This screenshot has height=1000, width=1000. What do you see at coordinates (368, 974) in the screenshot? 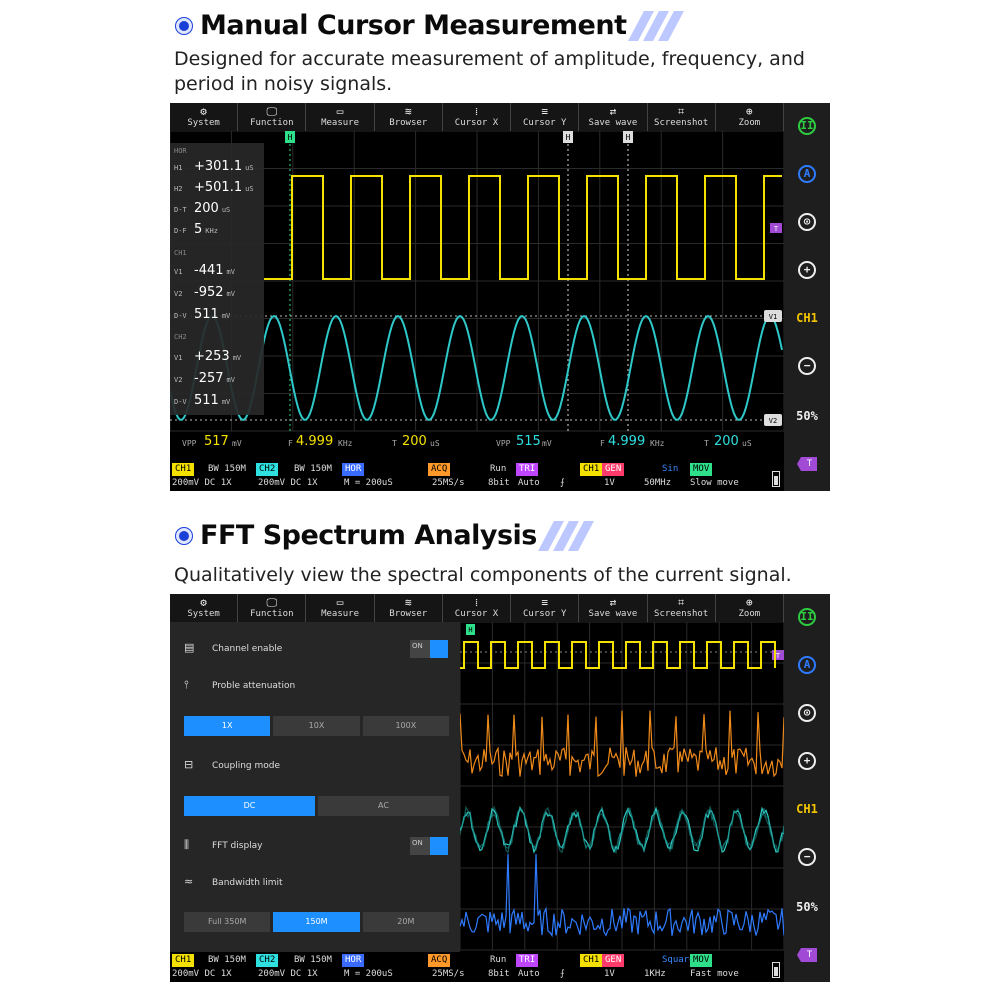
I see `status-r2-hor: M = 200uS` at bounding box center [368, 974].